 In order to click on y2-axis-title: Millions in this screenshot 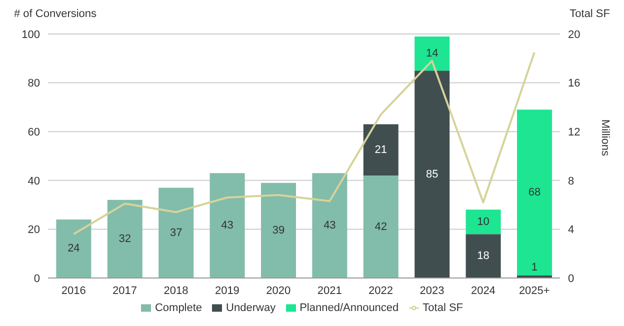, I will do `click(605, 137)`.